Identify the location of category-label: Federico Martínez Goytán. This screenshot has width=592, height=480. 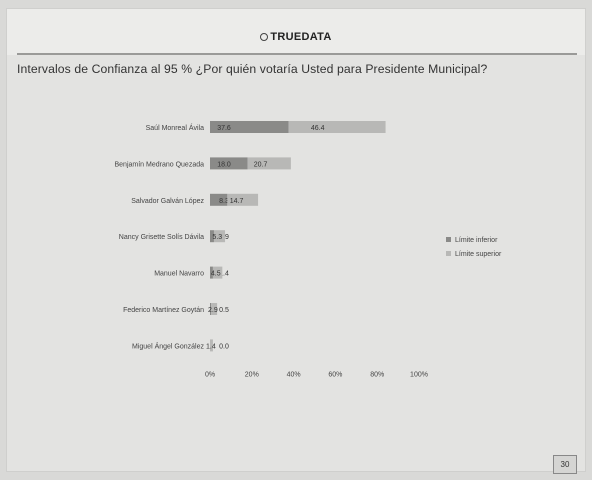
(163, 310).